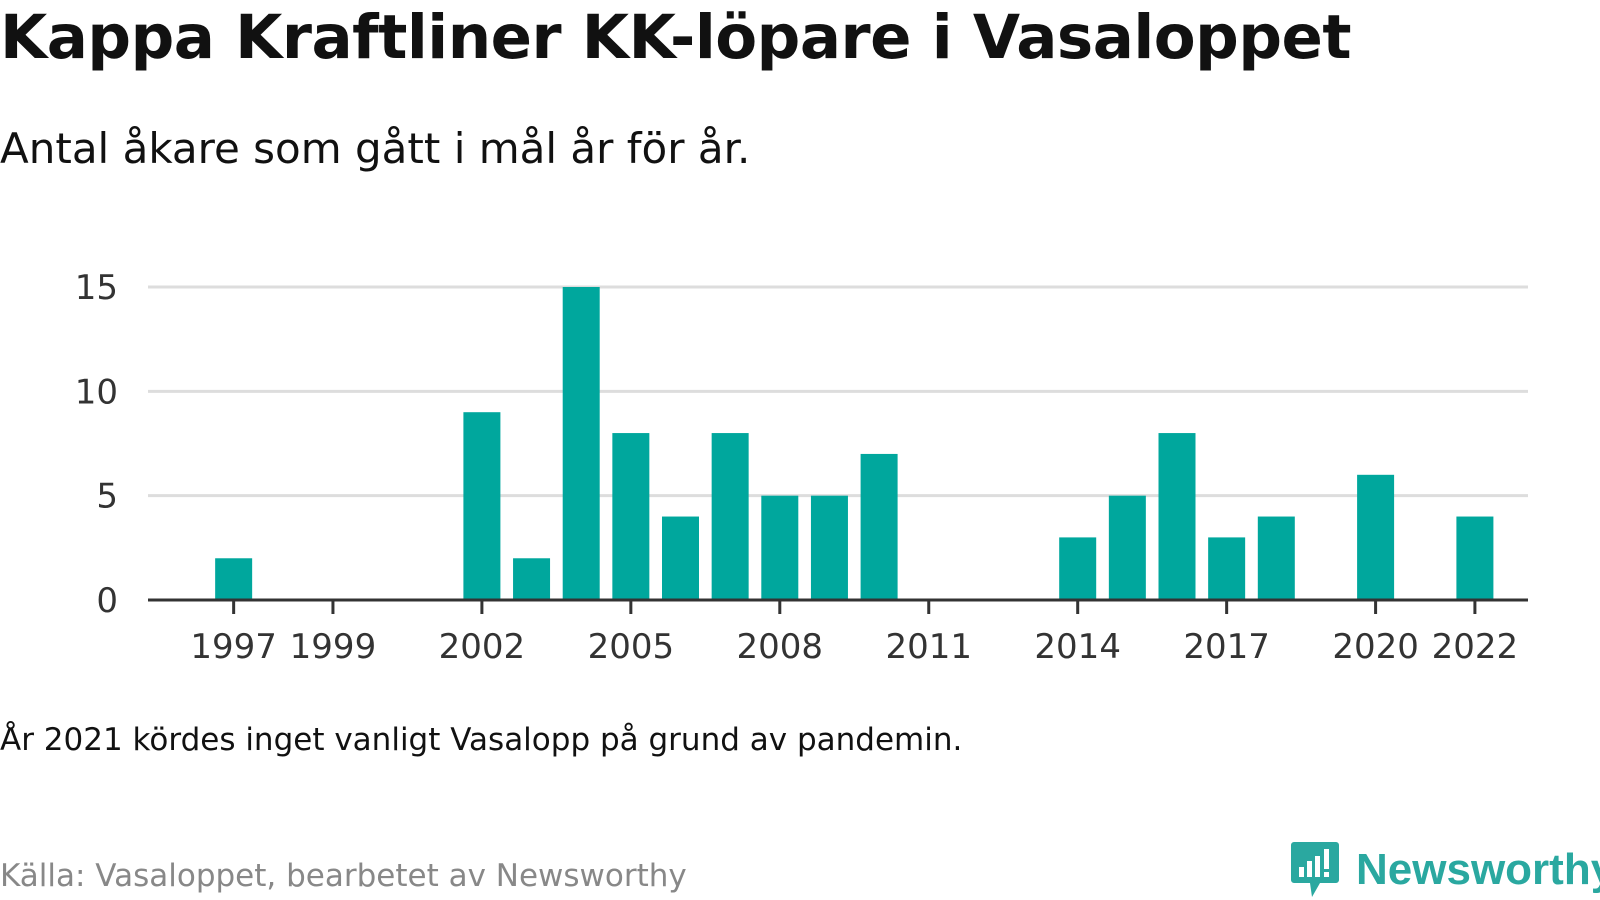 This screenshot has width=1600, height=900. I want to click on x-tick-label: 2011, so click(928, 647).